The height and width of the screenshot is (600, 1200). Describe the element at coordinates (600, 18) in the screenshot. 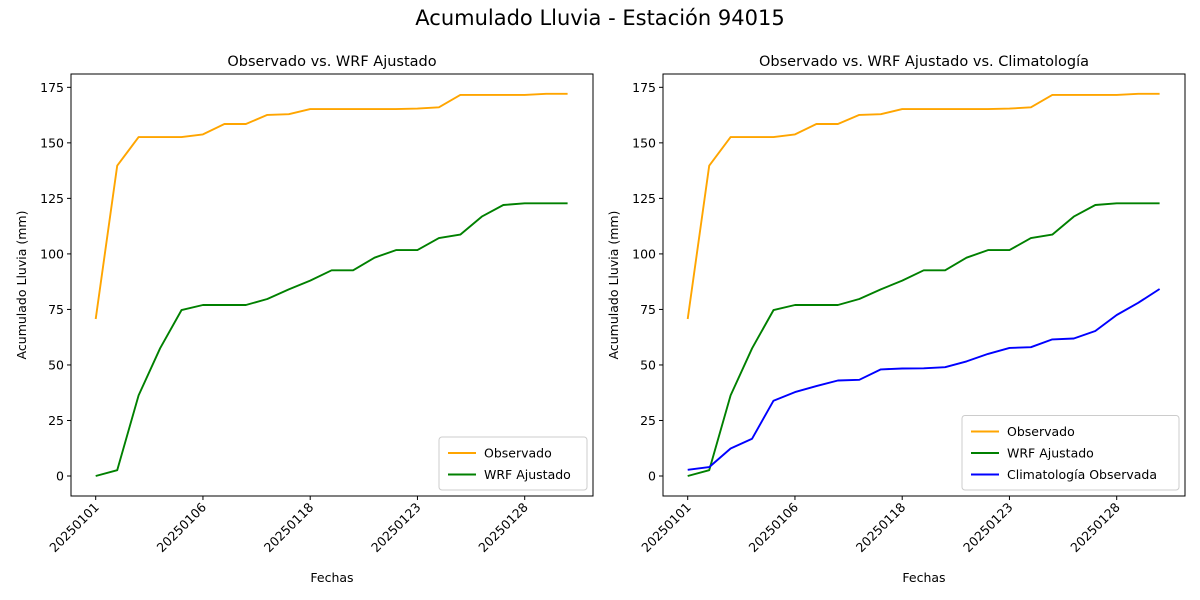

I see `figure-title: Acumulado Lluvia - Estación 94015` at that location.